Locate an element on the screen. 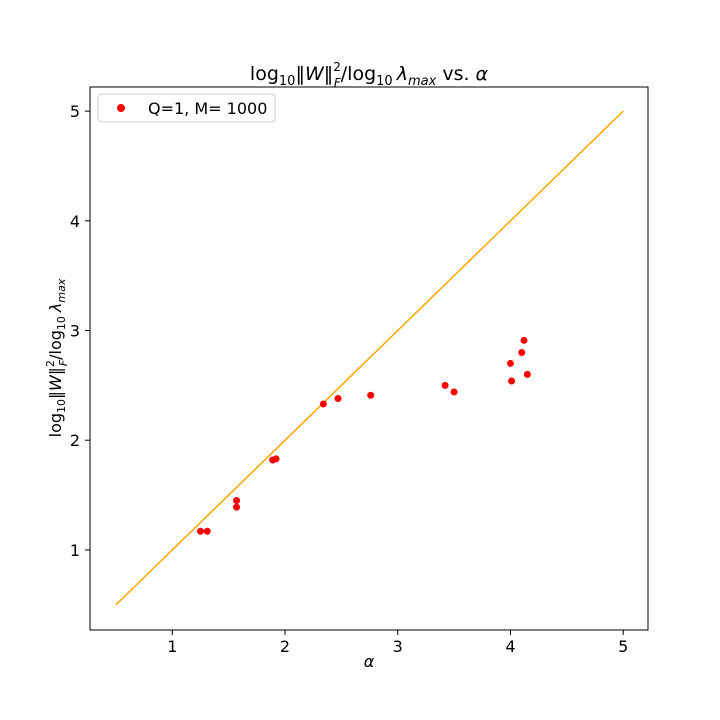 The image size is (720, 720). x-tick-label: 1 is located at coordinates (172, 646).